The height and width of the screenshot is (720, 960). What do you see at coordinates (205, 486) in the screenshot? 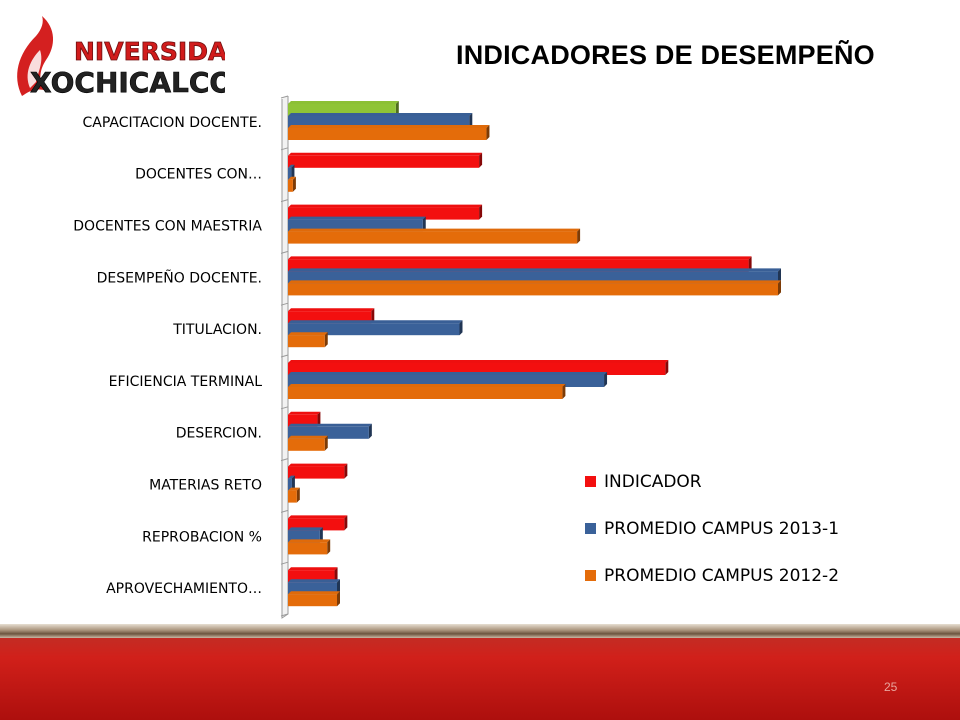
I see `category-label: MATERIAS RETO` at bounding box center [205, 486].